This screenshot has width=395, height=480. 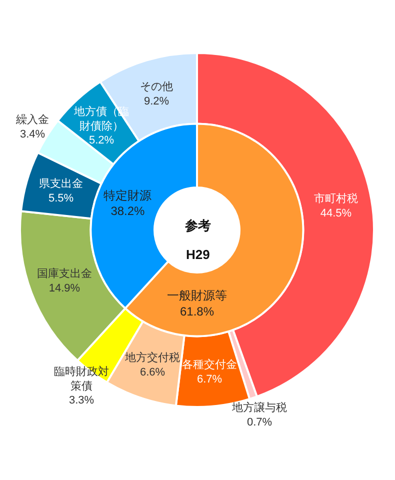 What do you see at coordinates (197, 225) in the screenshot?
I see `text: 参考` at bounding box center [197, 225].